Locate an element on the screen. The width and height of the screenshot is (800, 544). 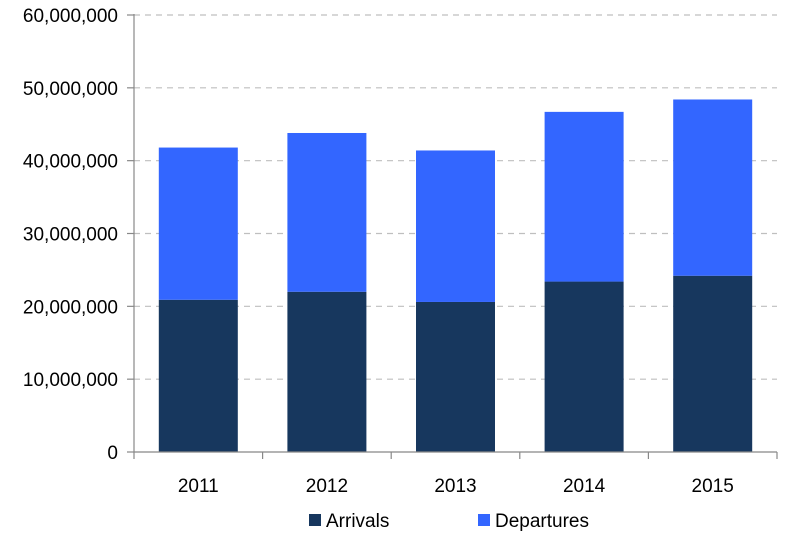
y-tick-label-3: 30,000,000 is located at coordinates (70, 235).